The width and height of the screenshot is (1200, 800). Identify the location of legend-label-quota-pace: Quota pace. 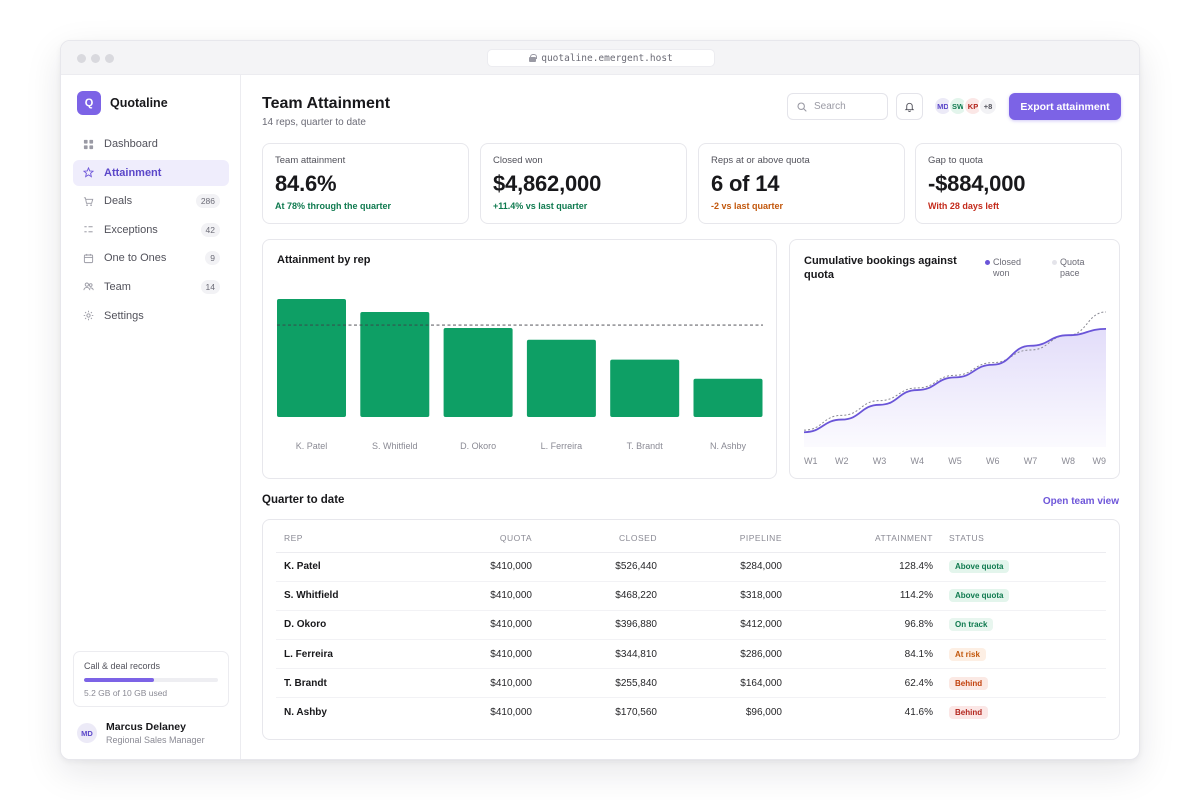
(1072, 267).